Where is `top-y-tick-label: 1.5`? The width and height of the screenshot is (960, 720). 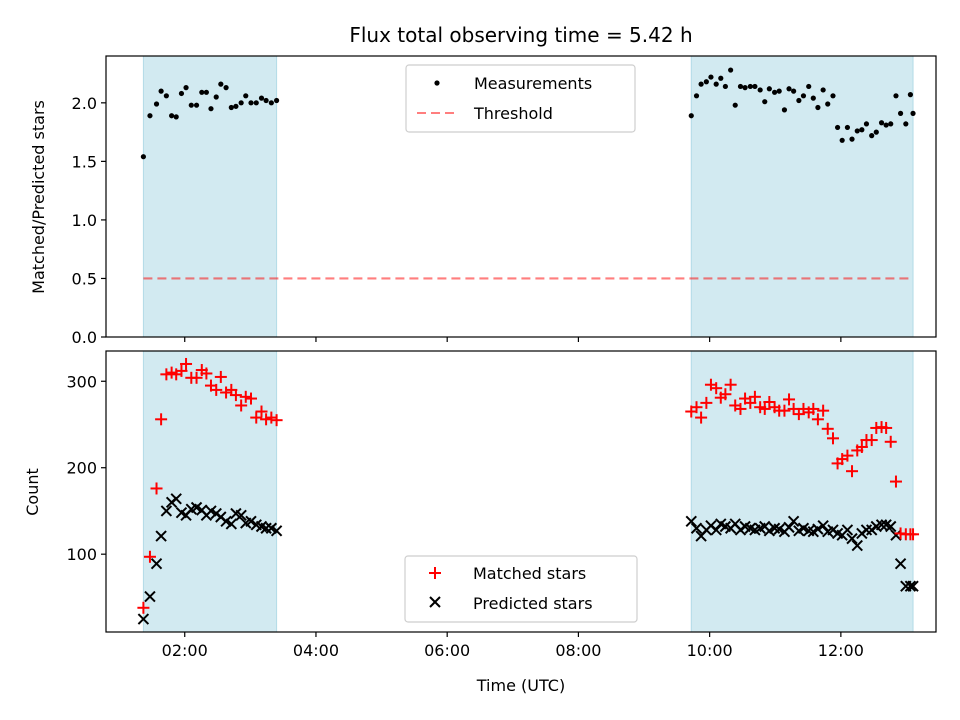
top-y-tick-label: 1.5 is located at coordinates (84, 161).